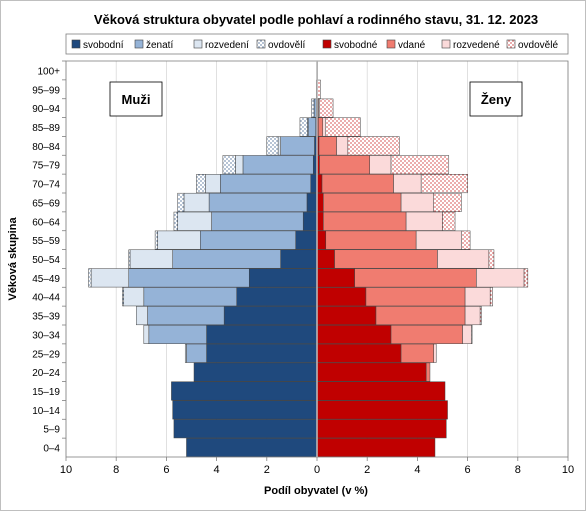 The height and width of the screenshot is (516, 586). What do you see at coordinates (261, 44) in the screenshot?
I see `legend-swatch-ovdoveli` at bounding box center [261, 44].